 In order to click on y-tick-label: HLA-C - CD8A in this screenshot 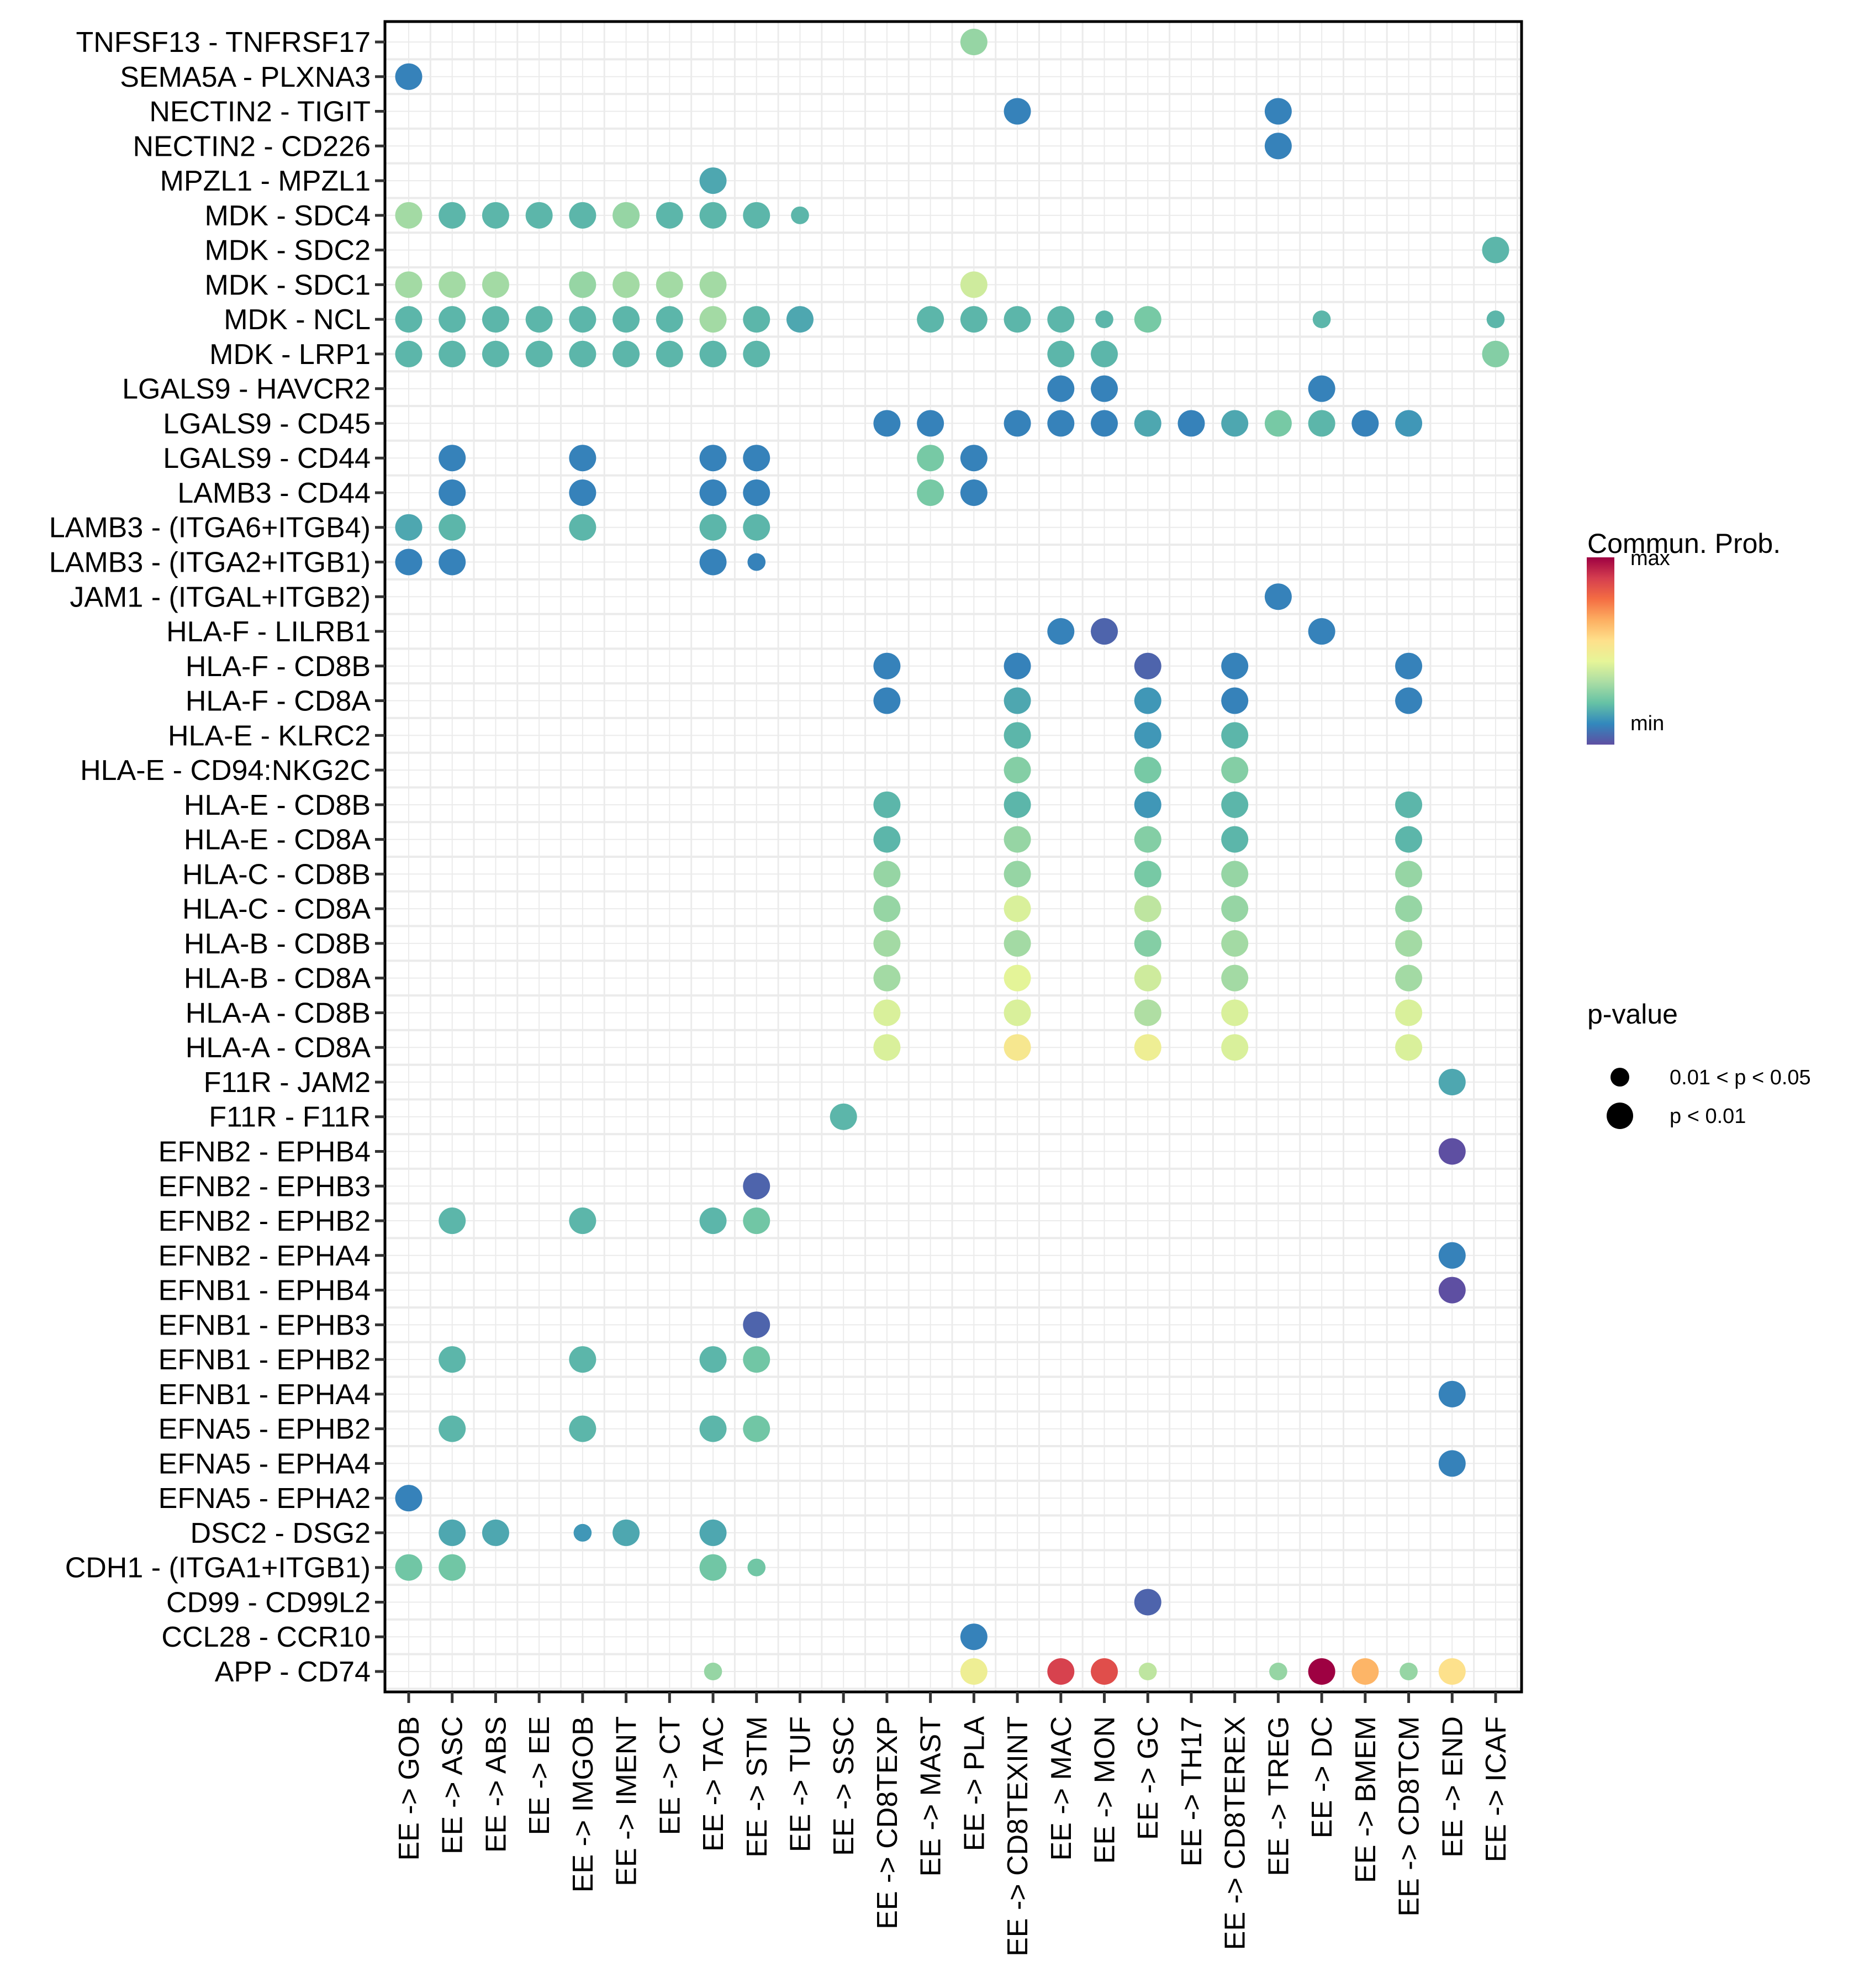, I will do `click(276, 909)`.